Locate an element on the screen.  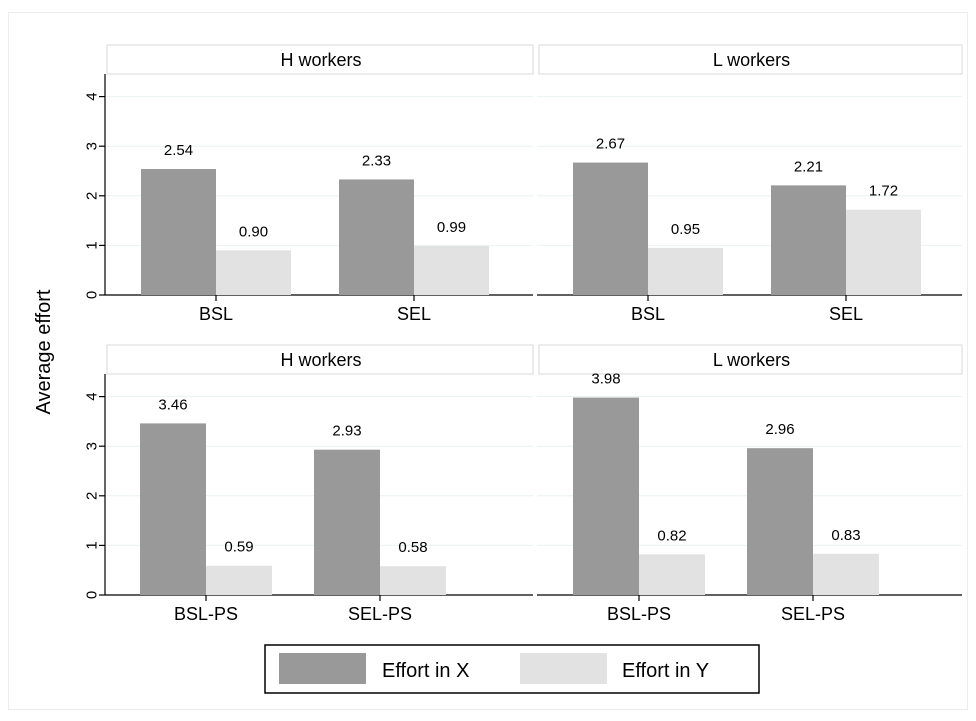
bar-value-label: 3.46 is located at coordinates (172, 404).